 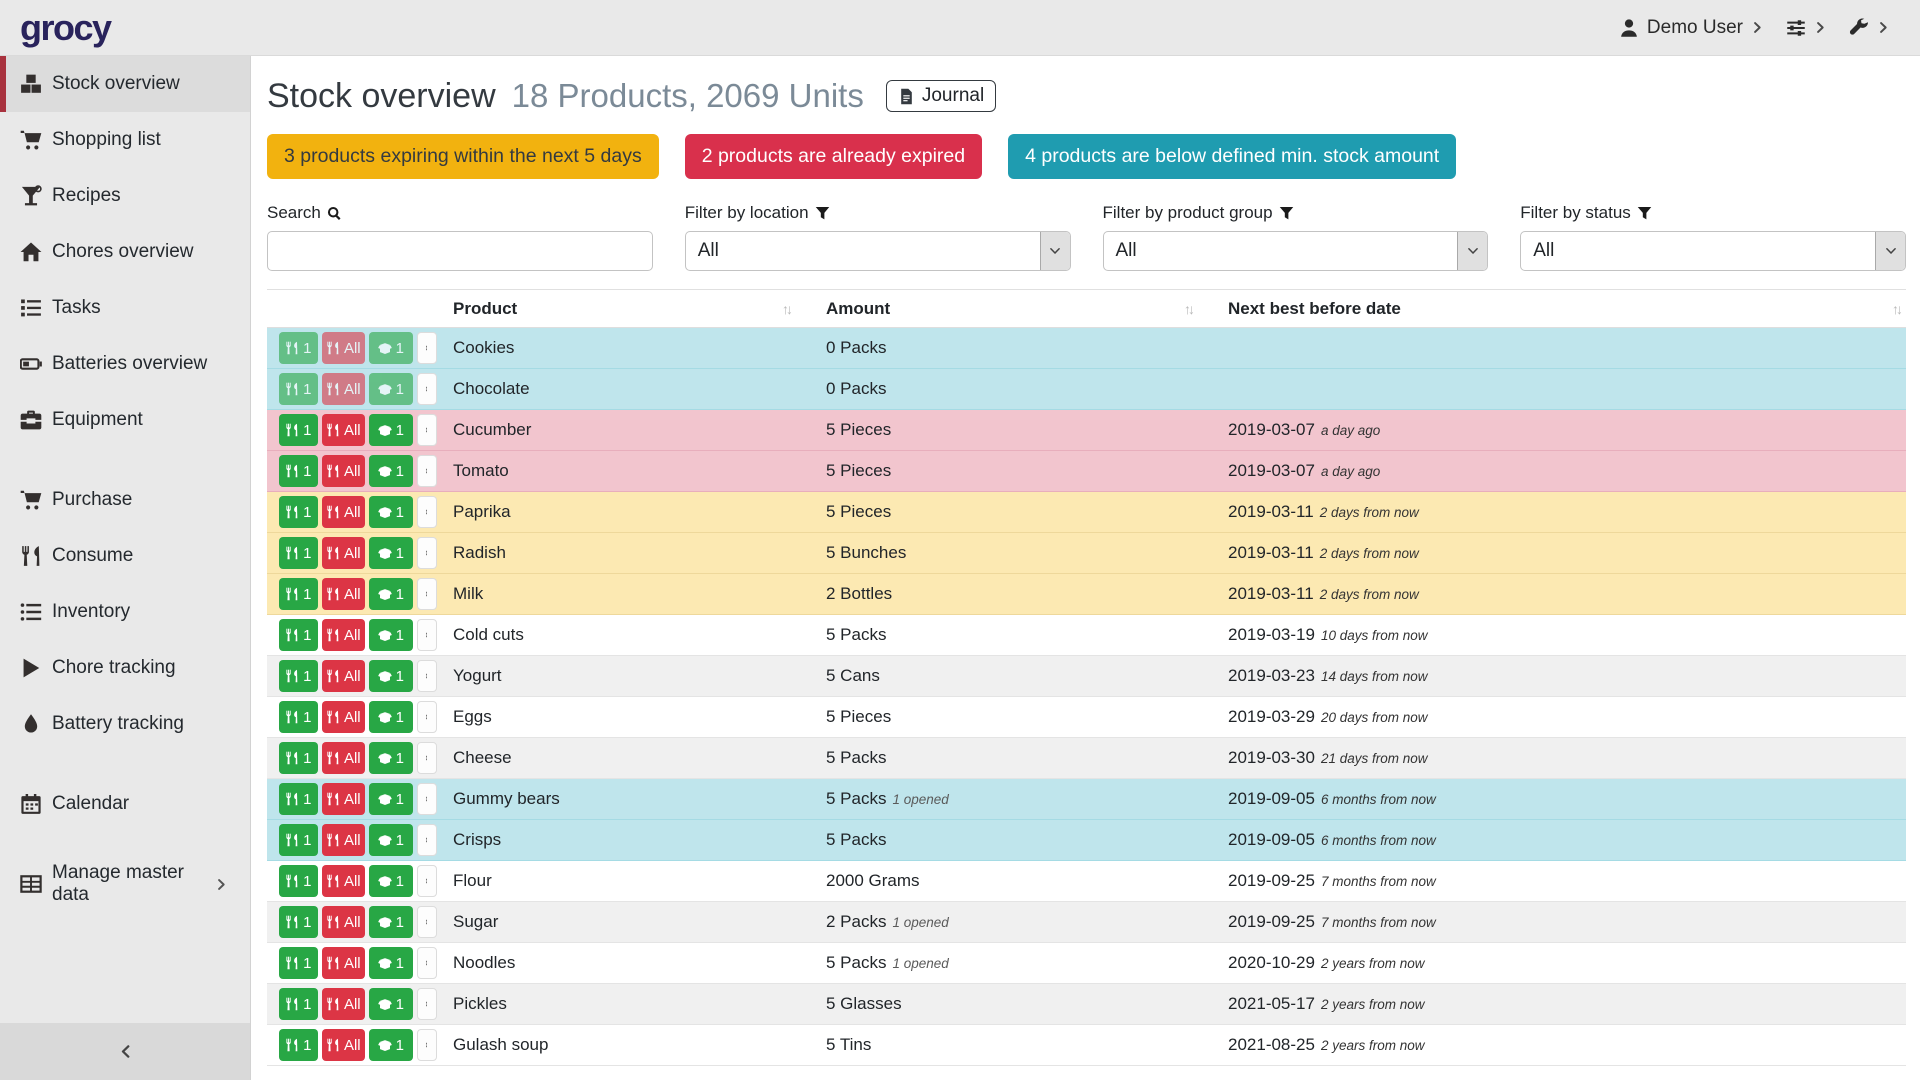 I want to click on journal-button: Journal, so click(x=941, y=96).